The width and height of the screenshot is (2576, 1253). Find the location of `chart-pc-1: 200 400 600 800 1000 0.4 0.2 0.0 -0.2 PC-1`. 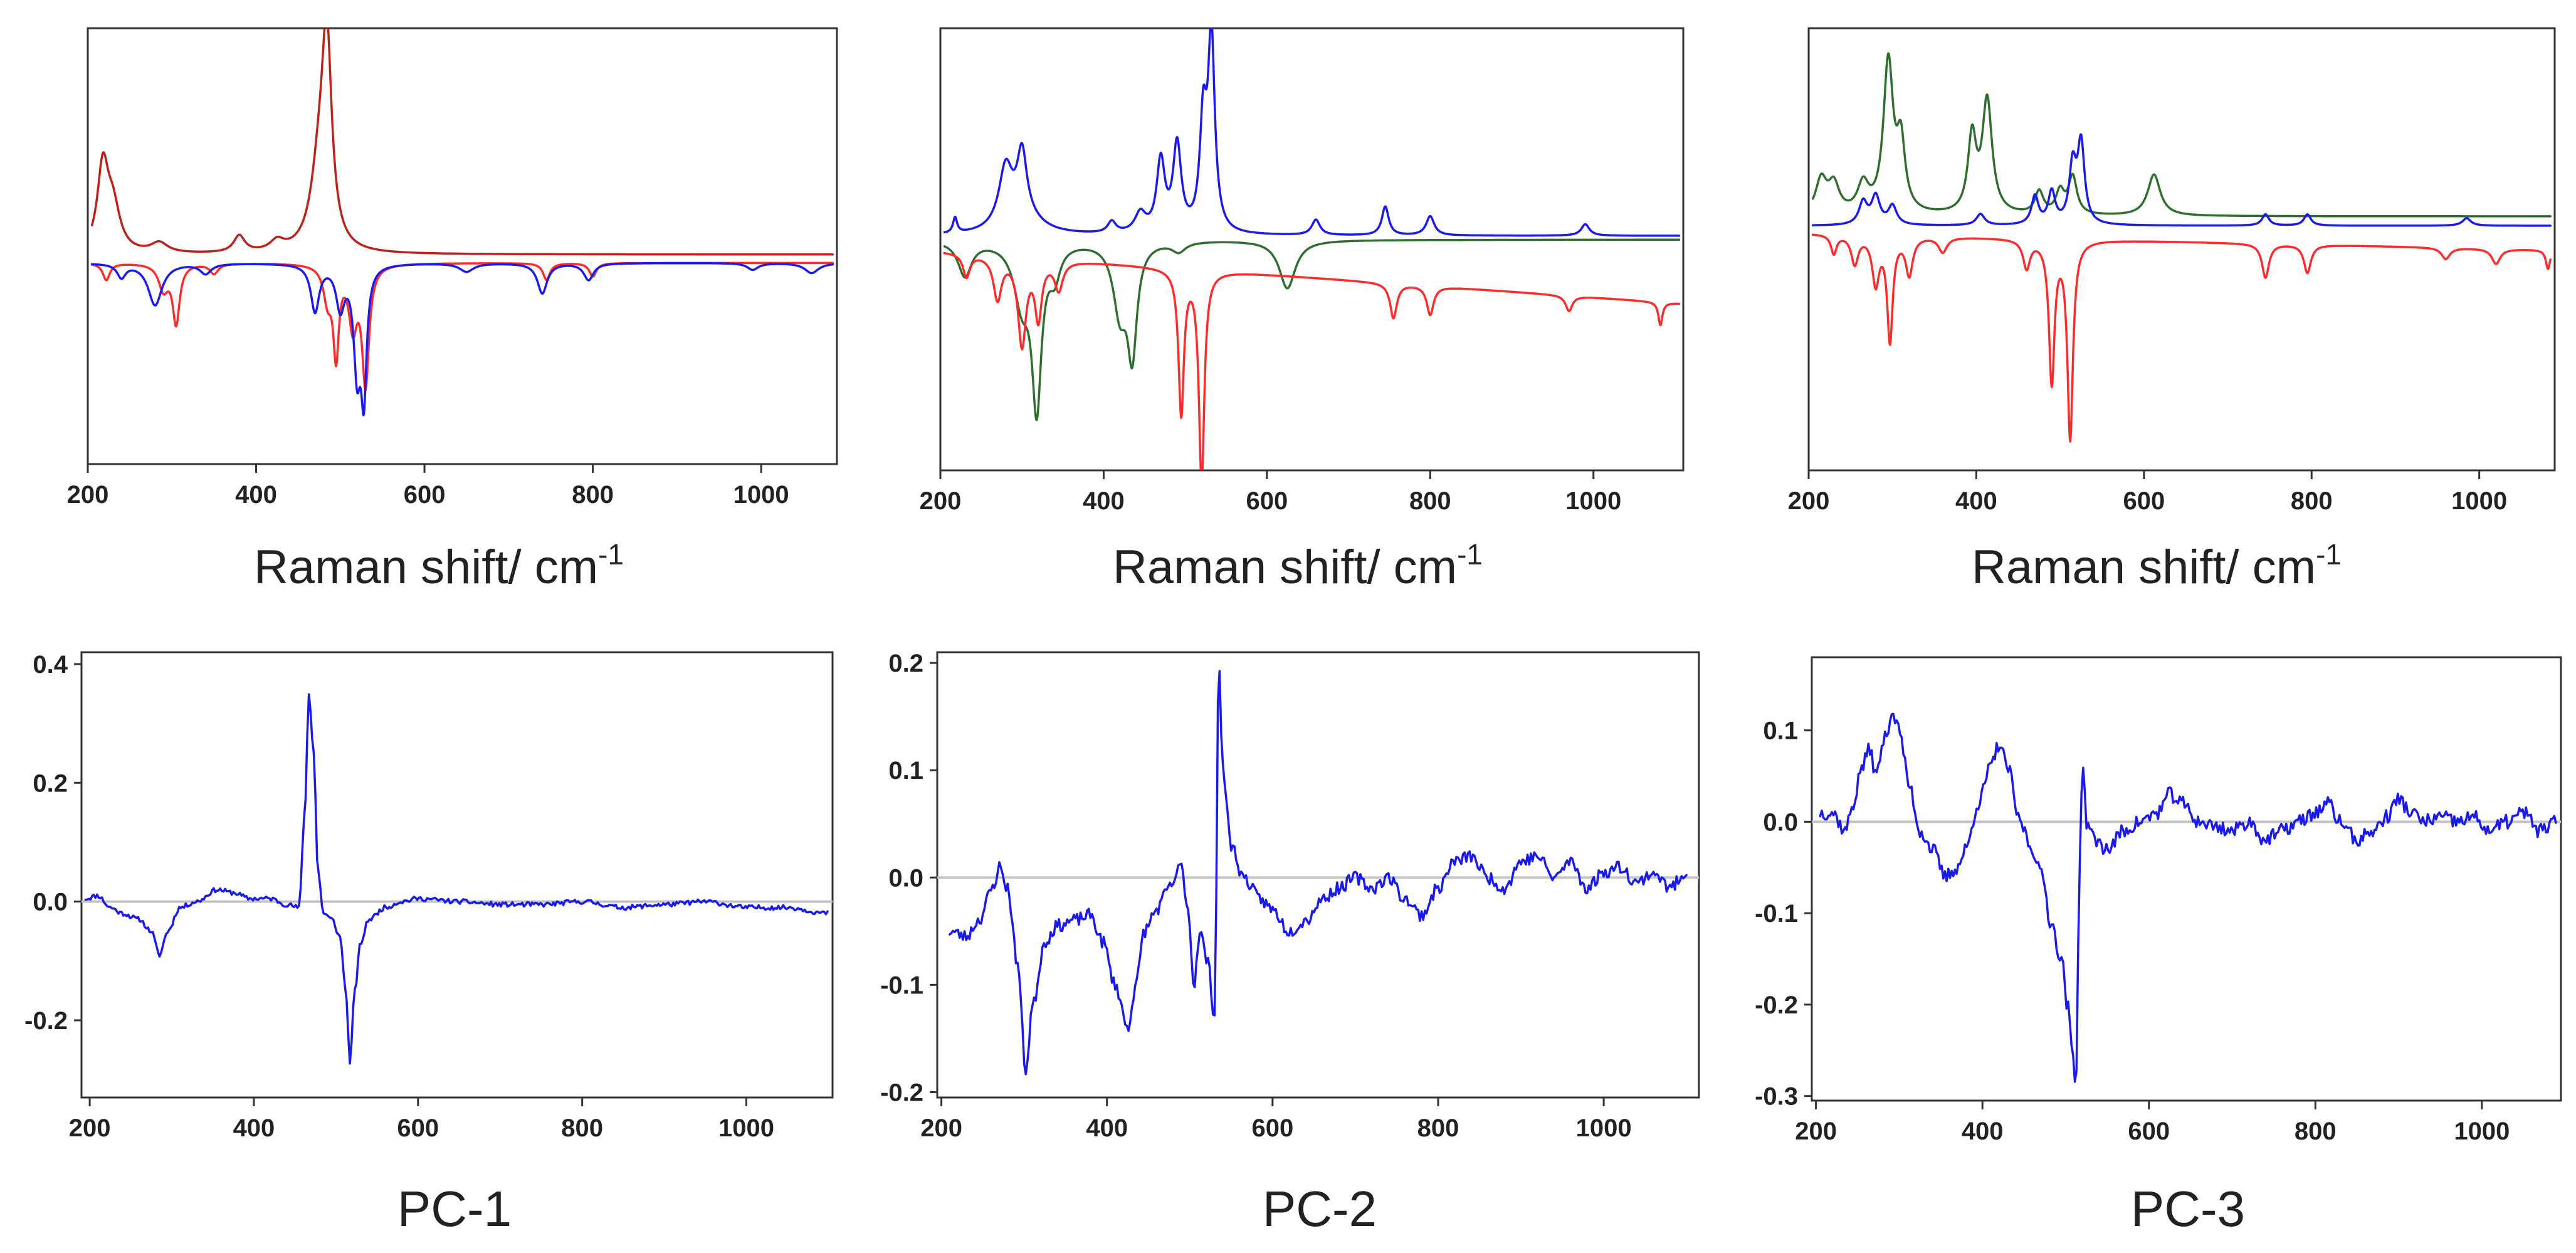

chart-pc-1: 200 400 600 800 1000 0.4 0.2 0.0 -0.2 PC-1 is located at coordinates (429, 944).